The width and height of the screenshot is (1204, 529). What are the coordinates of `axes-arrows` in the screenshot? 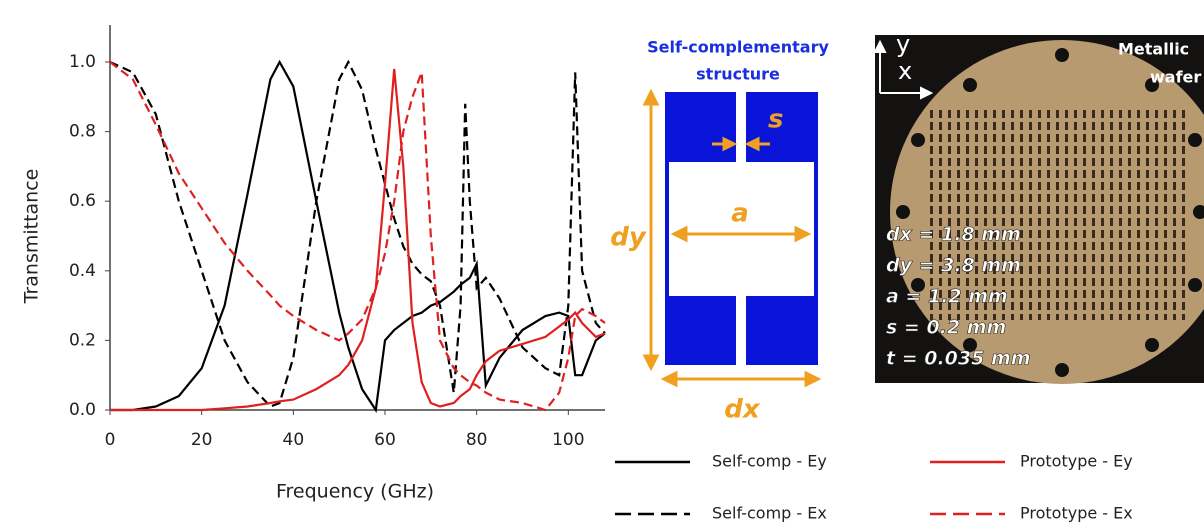 It's located at (903, 69).